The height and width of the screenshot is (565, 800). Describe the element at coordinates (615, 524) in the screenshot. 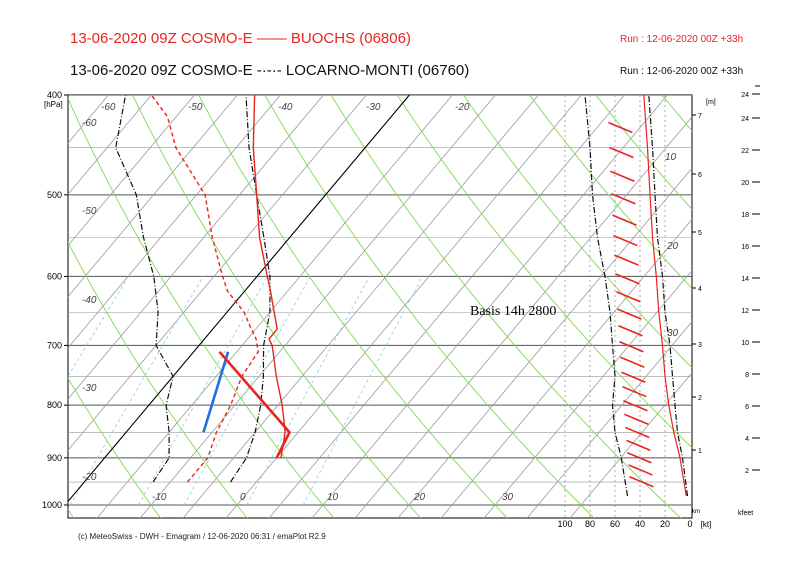

I see `wind-tick-label: 60` at that location.